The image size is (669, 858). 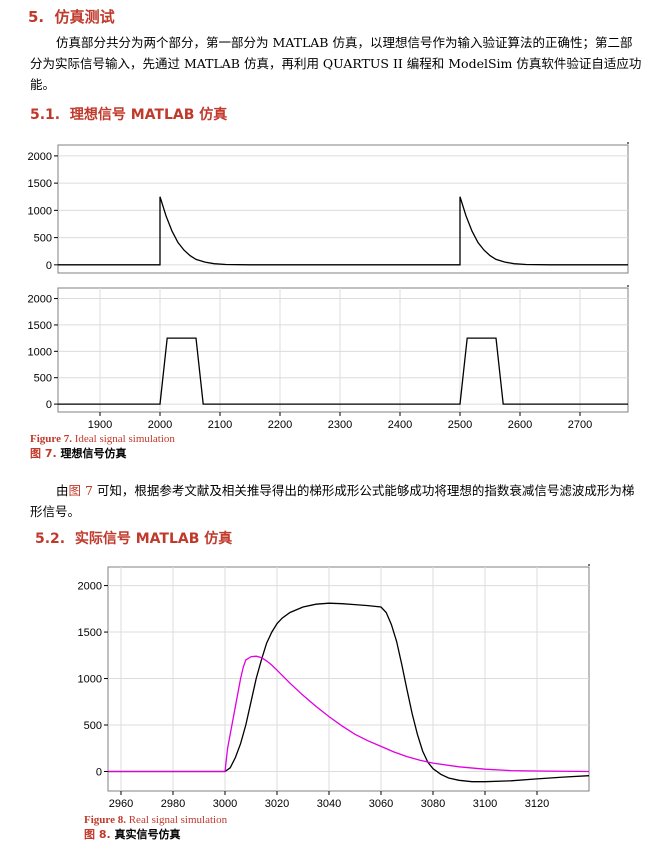 What do you see at coordinates (220, 424) in the screenshot?
I see `x-tick-label: 2100` at bounding box center [220, 424].